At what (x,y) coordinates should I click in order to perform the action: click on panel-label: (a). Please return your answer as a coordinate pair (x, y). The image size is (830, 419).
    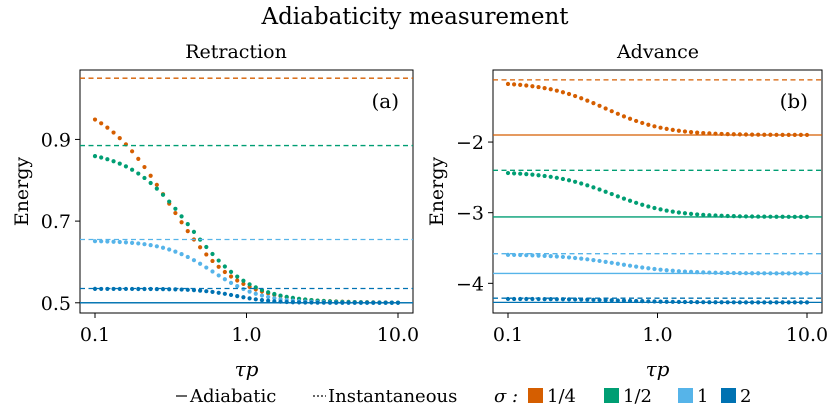
    Looking at the image, I should click on (385, 101).